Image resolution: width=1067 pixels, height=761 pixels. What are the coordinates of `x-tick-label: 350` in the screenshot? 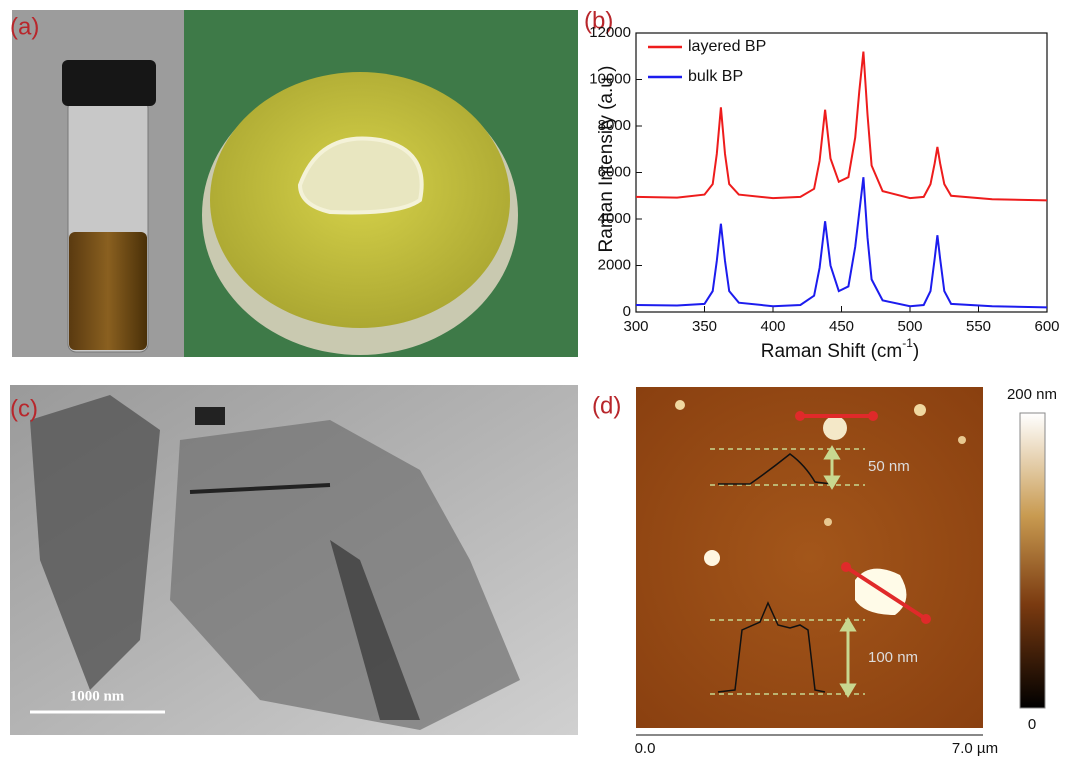 It's located at (704, 326).